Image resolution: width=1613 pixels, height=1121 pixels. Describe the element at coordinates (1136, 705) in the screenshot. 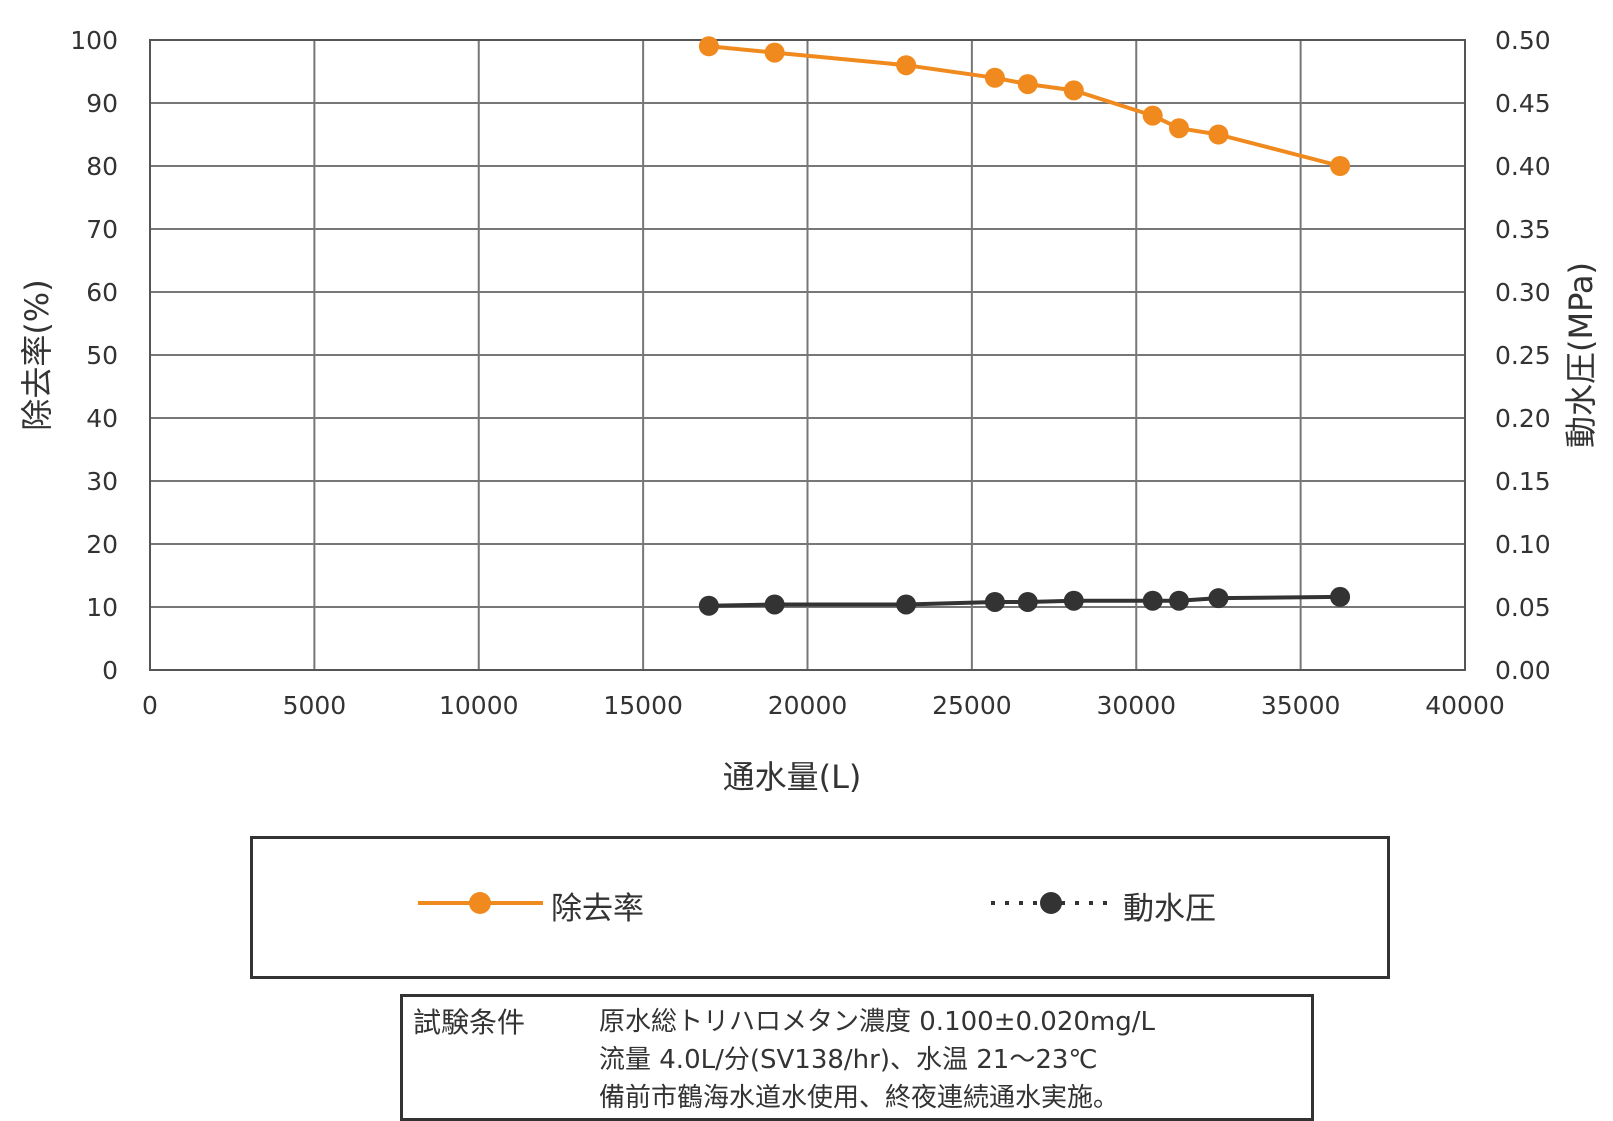

I see `x-tick-label: 30000` at that location.